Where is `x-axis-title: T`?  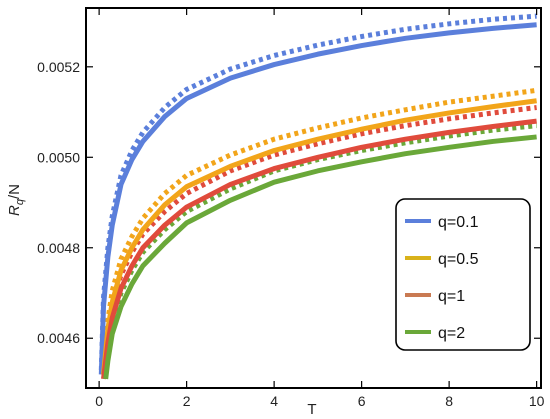 x-axis-title: T is located at coordinates (311, 409).